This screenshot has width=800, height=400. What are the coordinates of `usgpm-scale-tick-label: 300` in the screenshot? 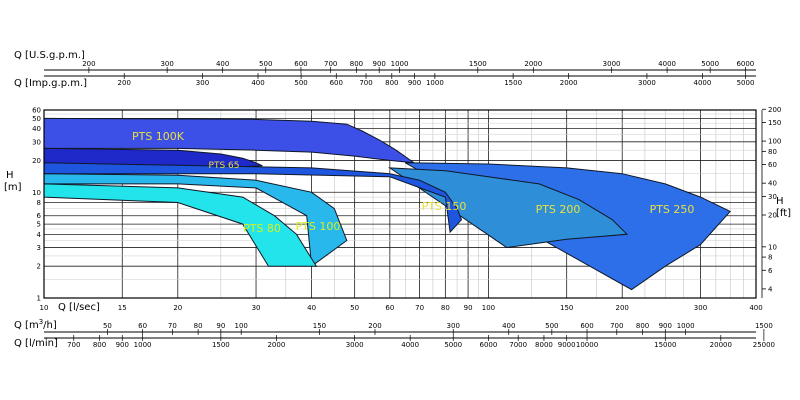 It's located at (166, 64).